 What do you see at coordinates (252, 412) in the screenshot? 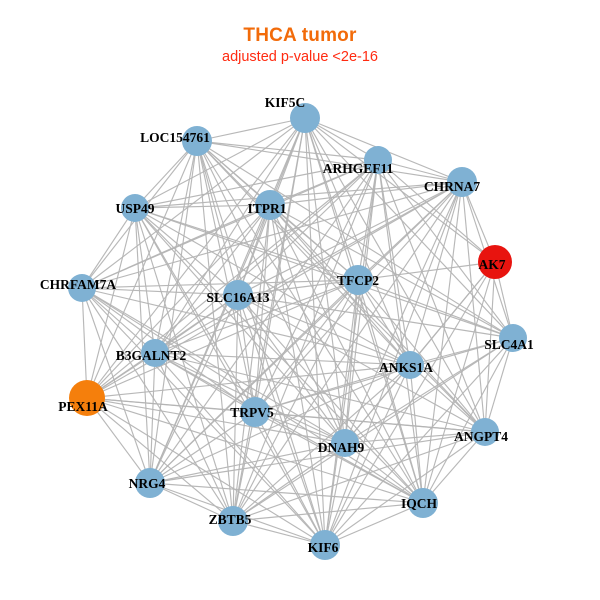
I see `graph-node-label-trpv5: TRPV5` at bounding box center [252, 412].